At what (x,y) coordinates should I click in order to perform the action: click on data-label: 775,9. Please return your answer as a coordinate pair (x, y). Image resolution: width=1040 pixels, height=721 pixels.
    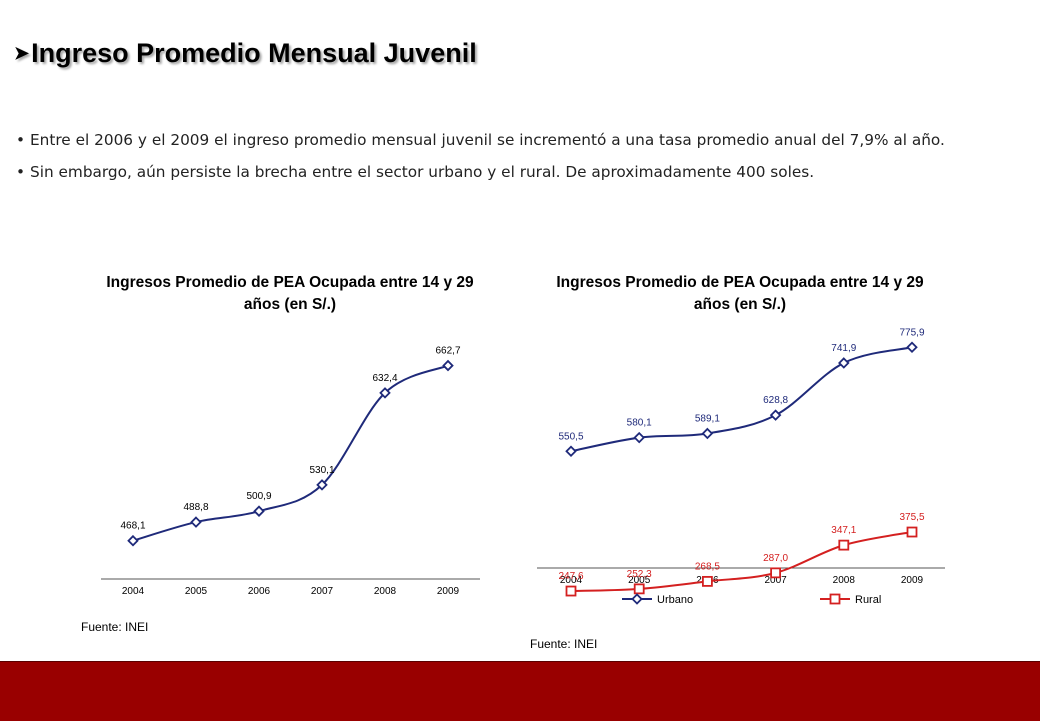
    Looking at the image, I should click on (911, 332).